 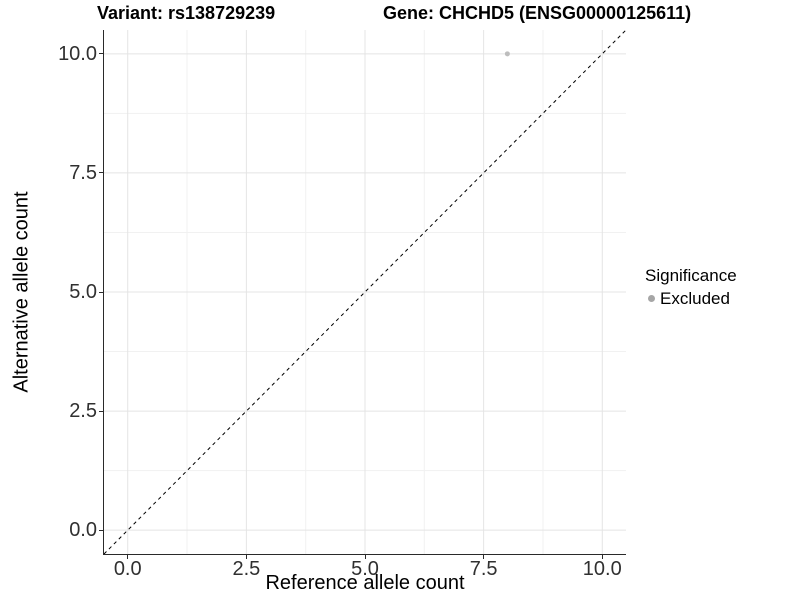 I want to click on legend-entry-excluded: Excluded, so click(x=691, y=298).